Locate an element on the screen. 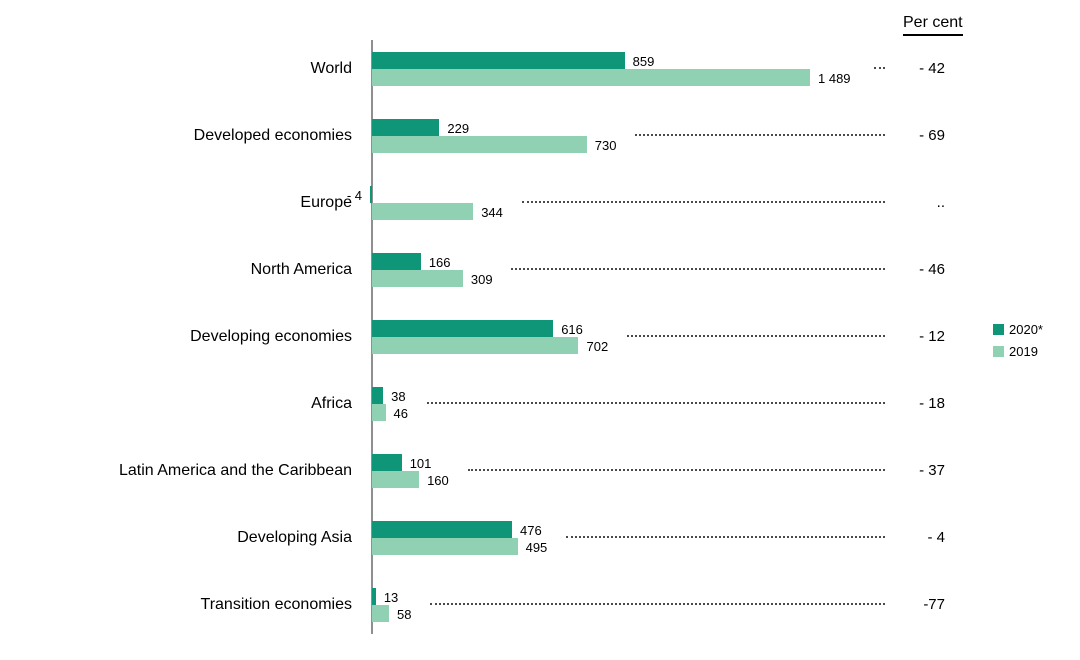 This screenshot has height=660, width=1080. value-label-2020: 13 is located at coordinates (391, 597).